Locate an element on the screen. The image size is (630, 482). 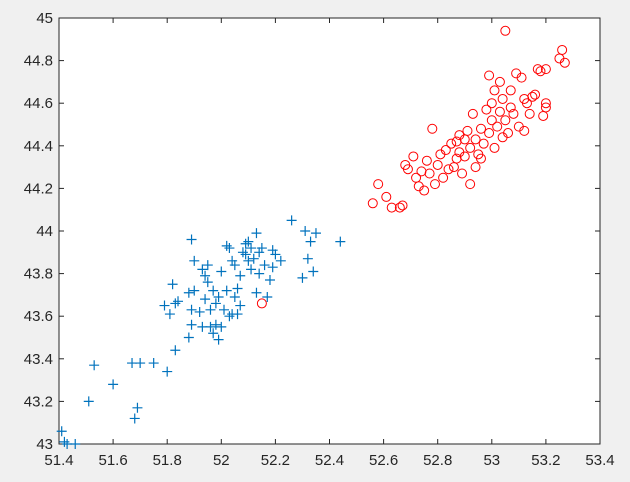
y-tick-label: 44.6 is located at coordinates (38, 103).